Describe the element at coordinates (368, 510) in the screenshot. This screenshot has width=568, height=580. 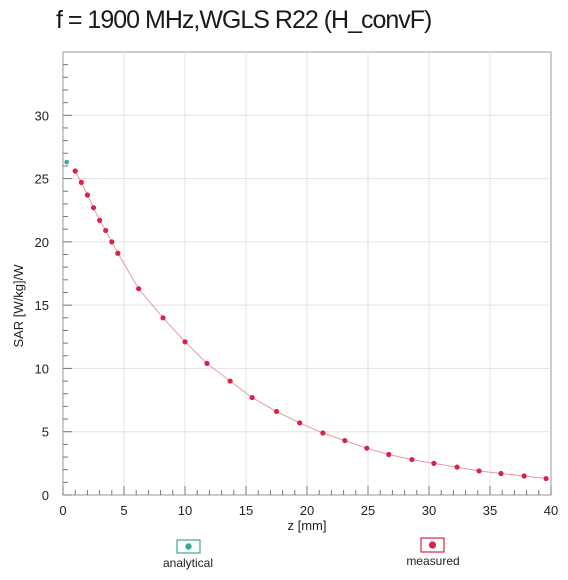
I see `x-tick-label: 25` at that location.